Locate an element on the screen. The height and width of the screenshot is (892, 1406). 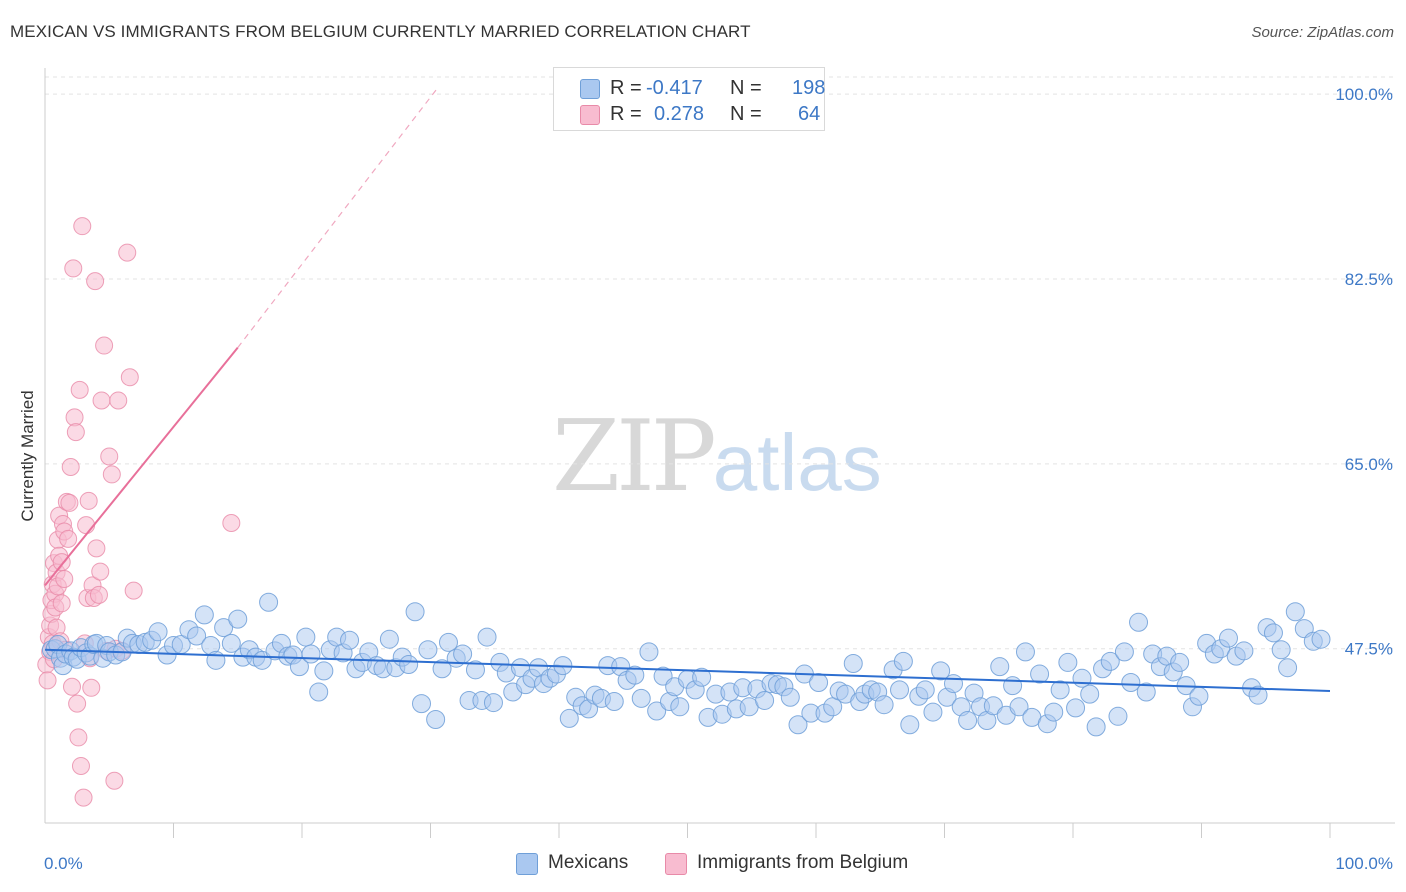
belgium-points is located at coordinates (139, 512).